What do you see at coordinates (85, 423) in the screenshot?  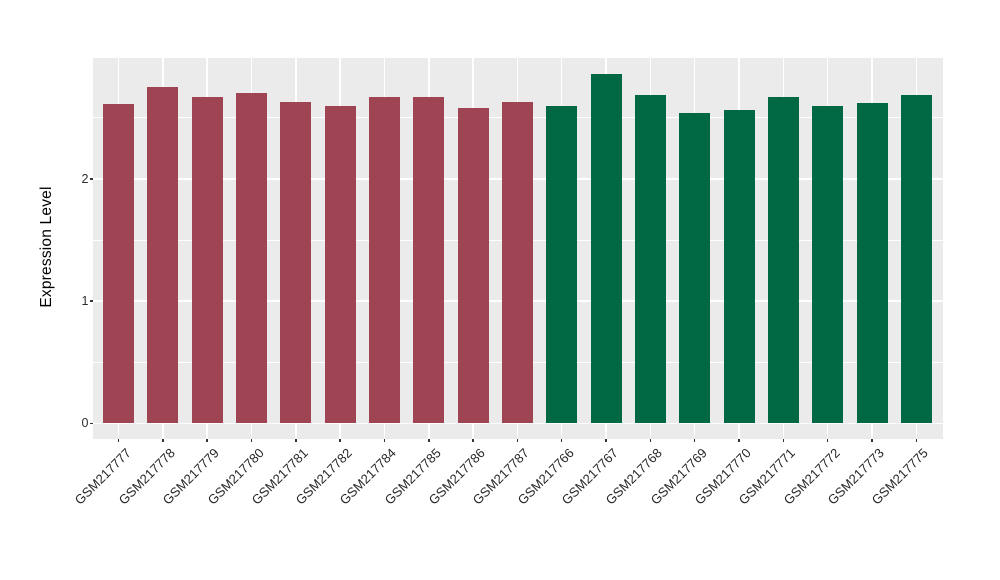 I see `y-tick-label: 0` at bounding box center [85, 423].